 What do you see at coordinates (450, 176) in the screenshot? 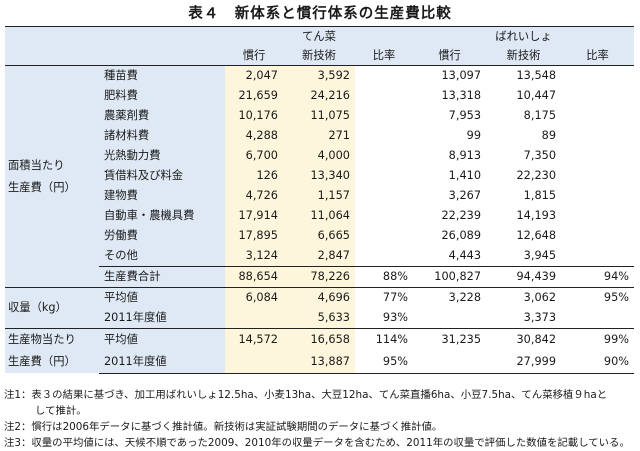
I see `cell-conventional: 1,410` at bounding box center [450, 176].